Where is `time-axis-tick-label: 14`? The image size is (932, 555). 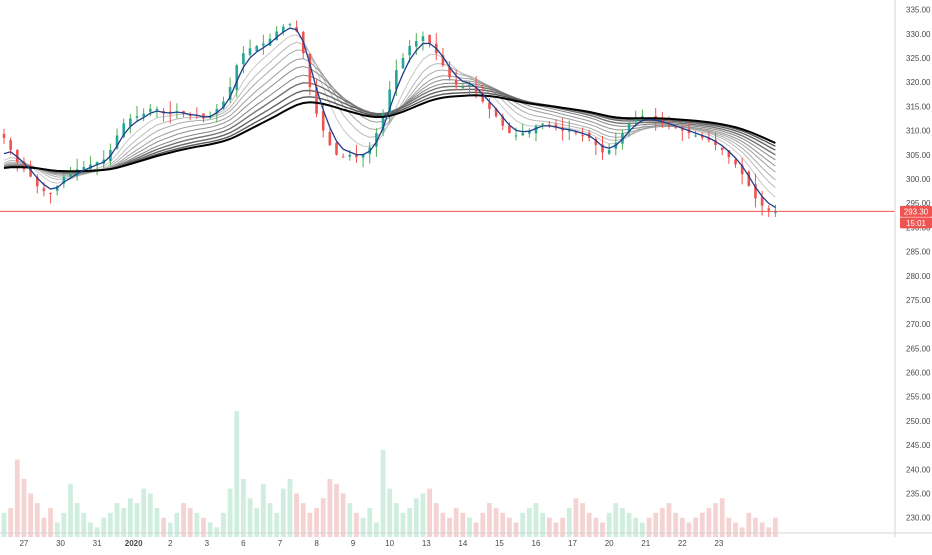
time-axis-tick-label: 14 is located at coordinates (462, 543).